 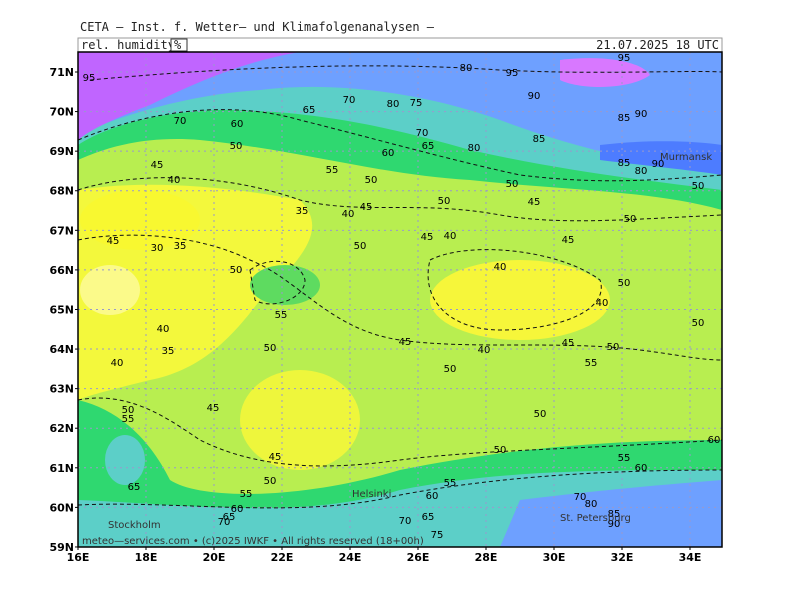 I want to click on lat-label: 68N, so click(x=61, y=191).